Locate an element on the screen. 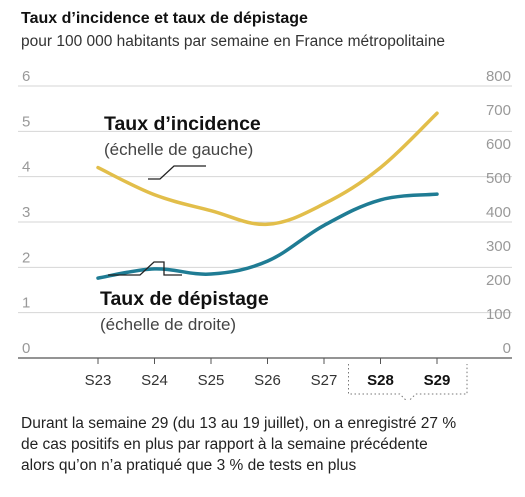 This screenshot has width=525, height=497. left-tick-label: 1 is located at coordinates (26, 303).